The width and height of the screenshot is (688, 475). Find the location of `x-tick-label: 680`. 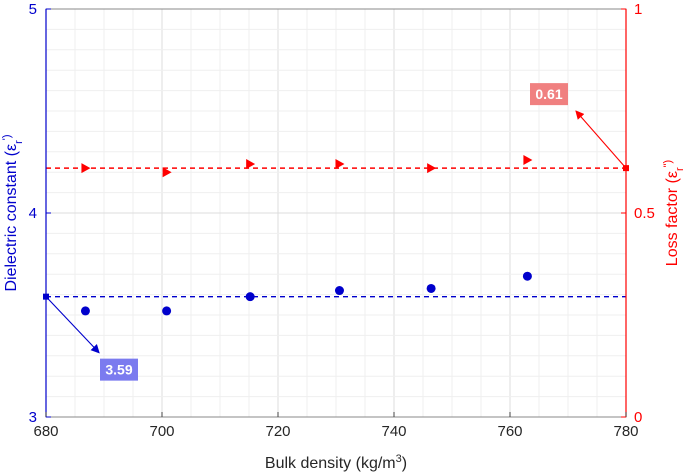

x-tick-label: 680 is located at coordinates (45, 431).